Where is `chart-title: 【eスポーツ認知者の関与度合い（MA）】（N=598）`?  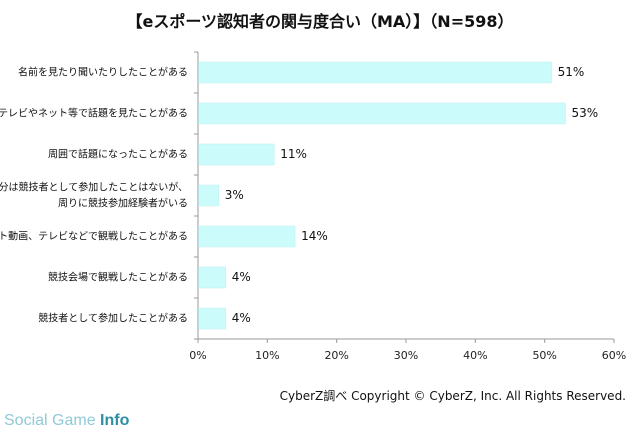 chart-title: 【eスポーツ認知者の関与度合い（MA）】（N=598） is located at coordinates (320, 21).